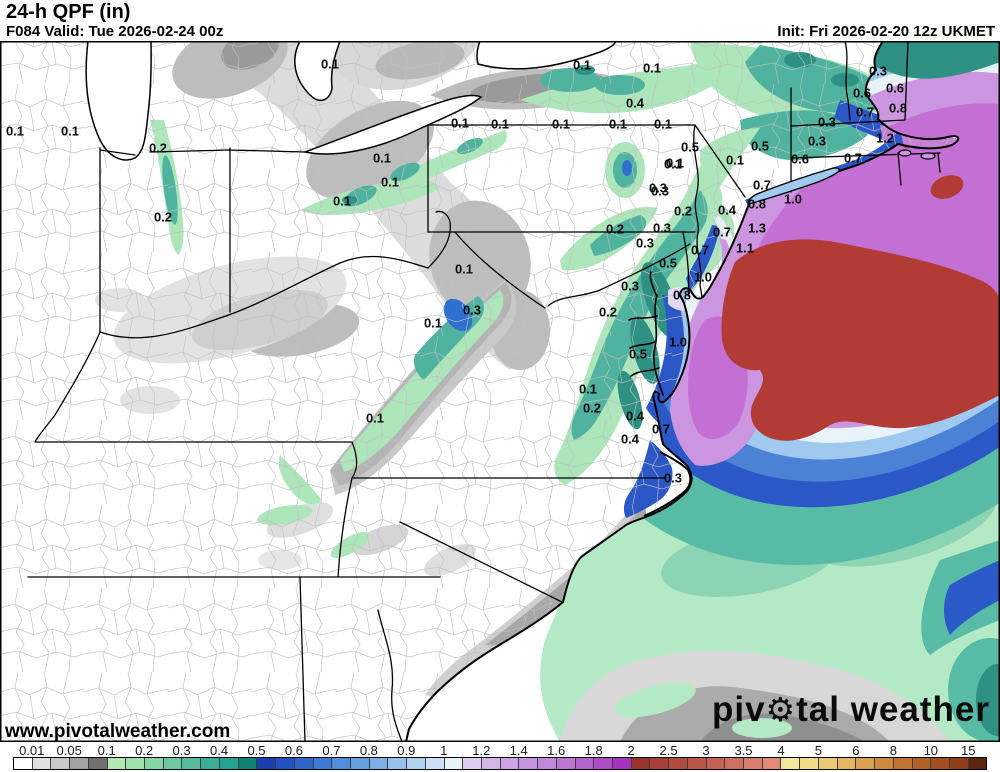  What do you see at coordinates (781, 750) in the screenshot?
I see `colorbar-tick-label: 4` at bounding box center [781, 750].